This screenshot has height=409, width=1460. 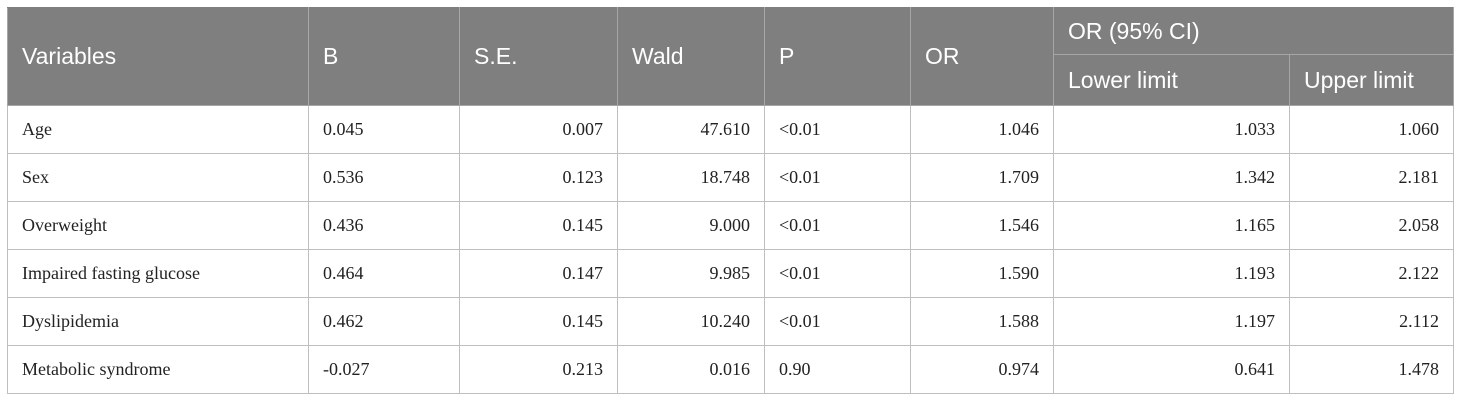 I want to click on cell-wald: 10.240, so click(x=691, y=321).